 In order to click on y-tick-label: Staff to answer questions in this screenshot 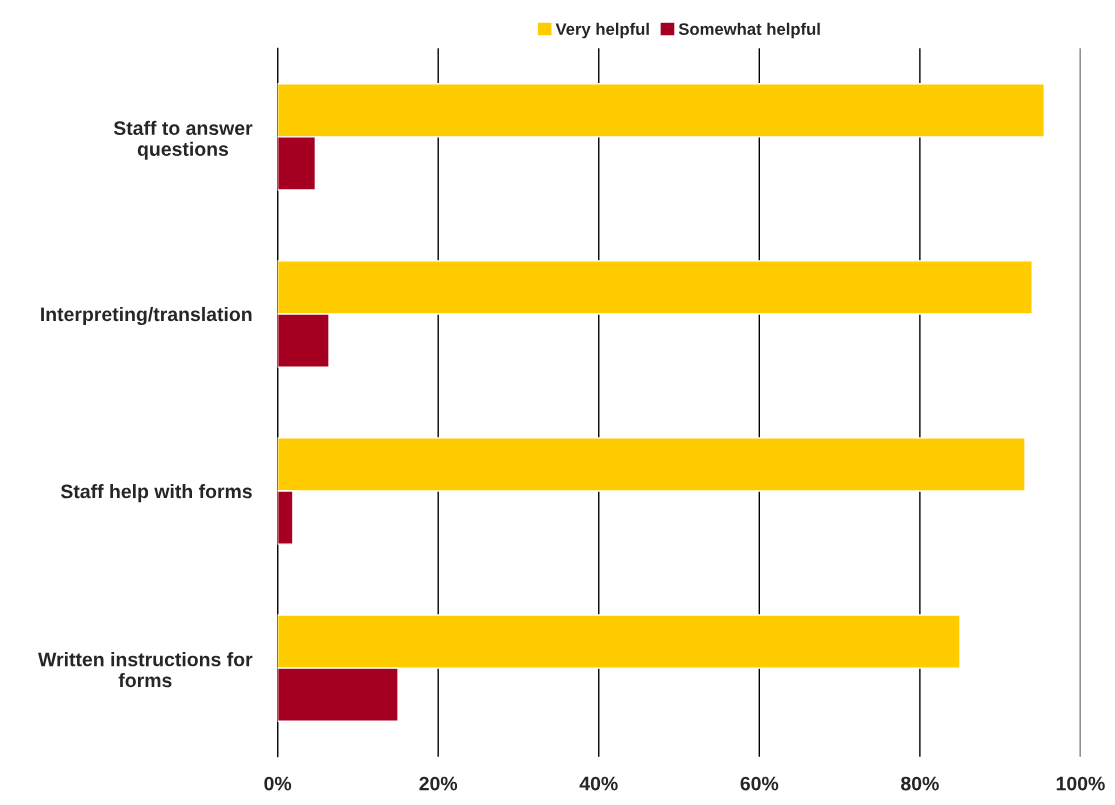, I will do `click(183, 140)`.